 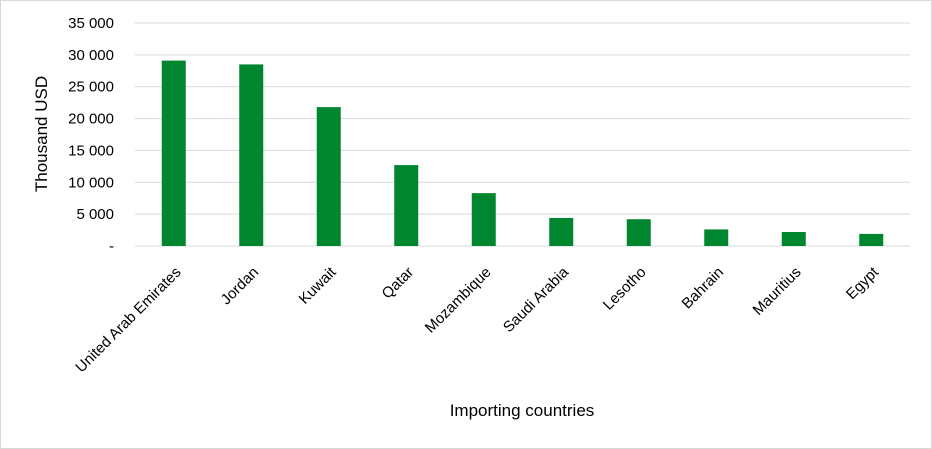 I want to click on y-tick-label: 30 000, so click(x=91, y=55).